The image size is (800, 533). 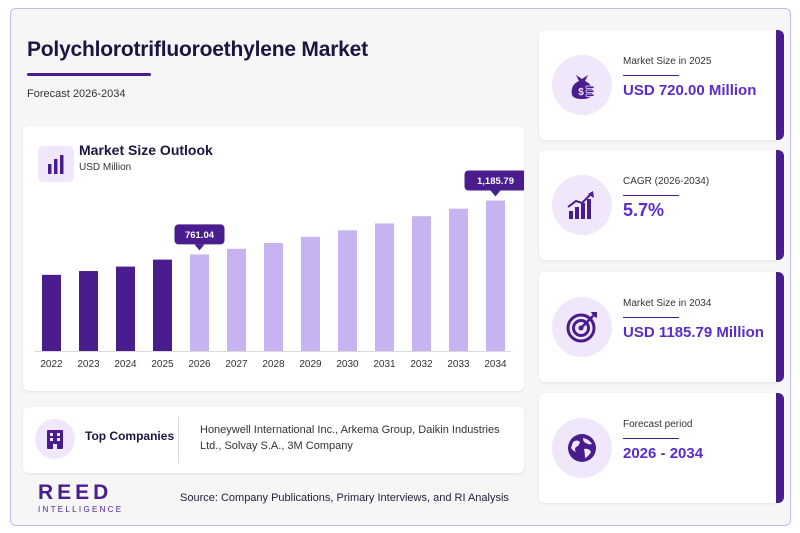 What do you see at coordinates (88, 311) in the screenshot?
I see `bar-2023` at bounding box center [88, 311].